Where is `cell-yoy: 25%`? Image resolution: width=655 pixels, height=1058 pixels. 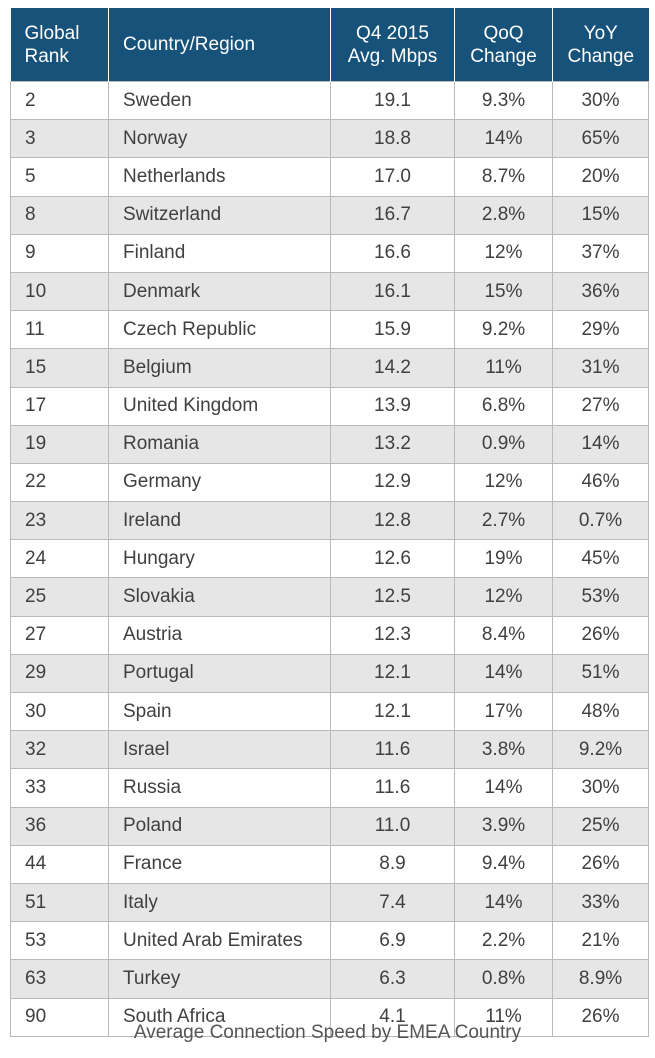
cell-yoy: 25% is located at coordinates (600, 826).